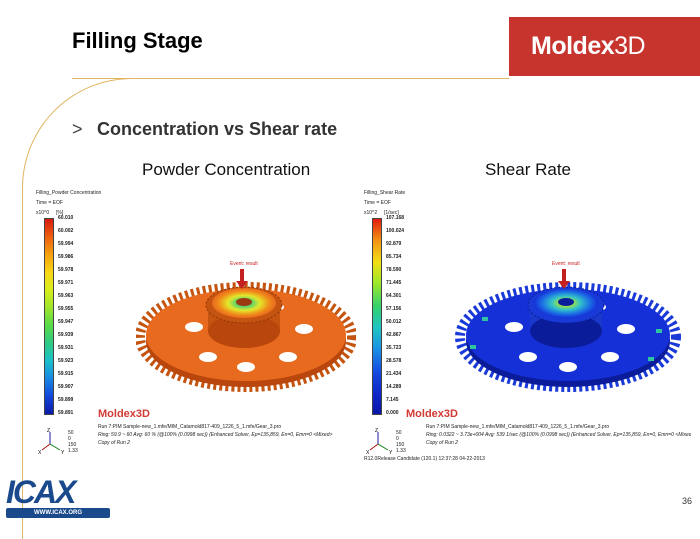  What do you see at coordinates (66, 374) in the screenshot?
I see `legend-tick-label: 59.915` at bounding box center [66, 374].